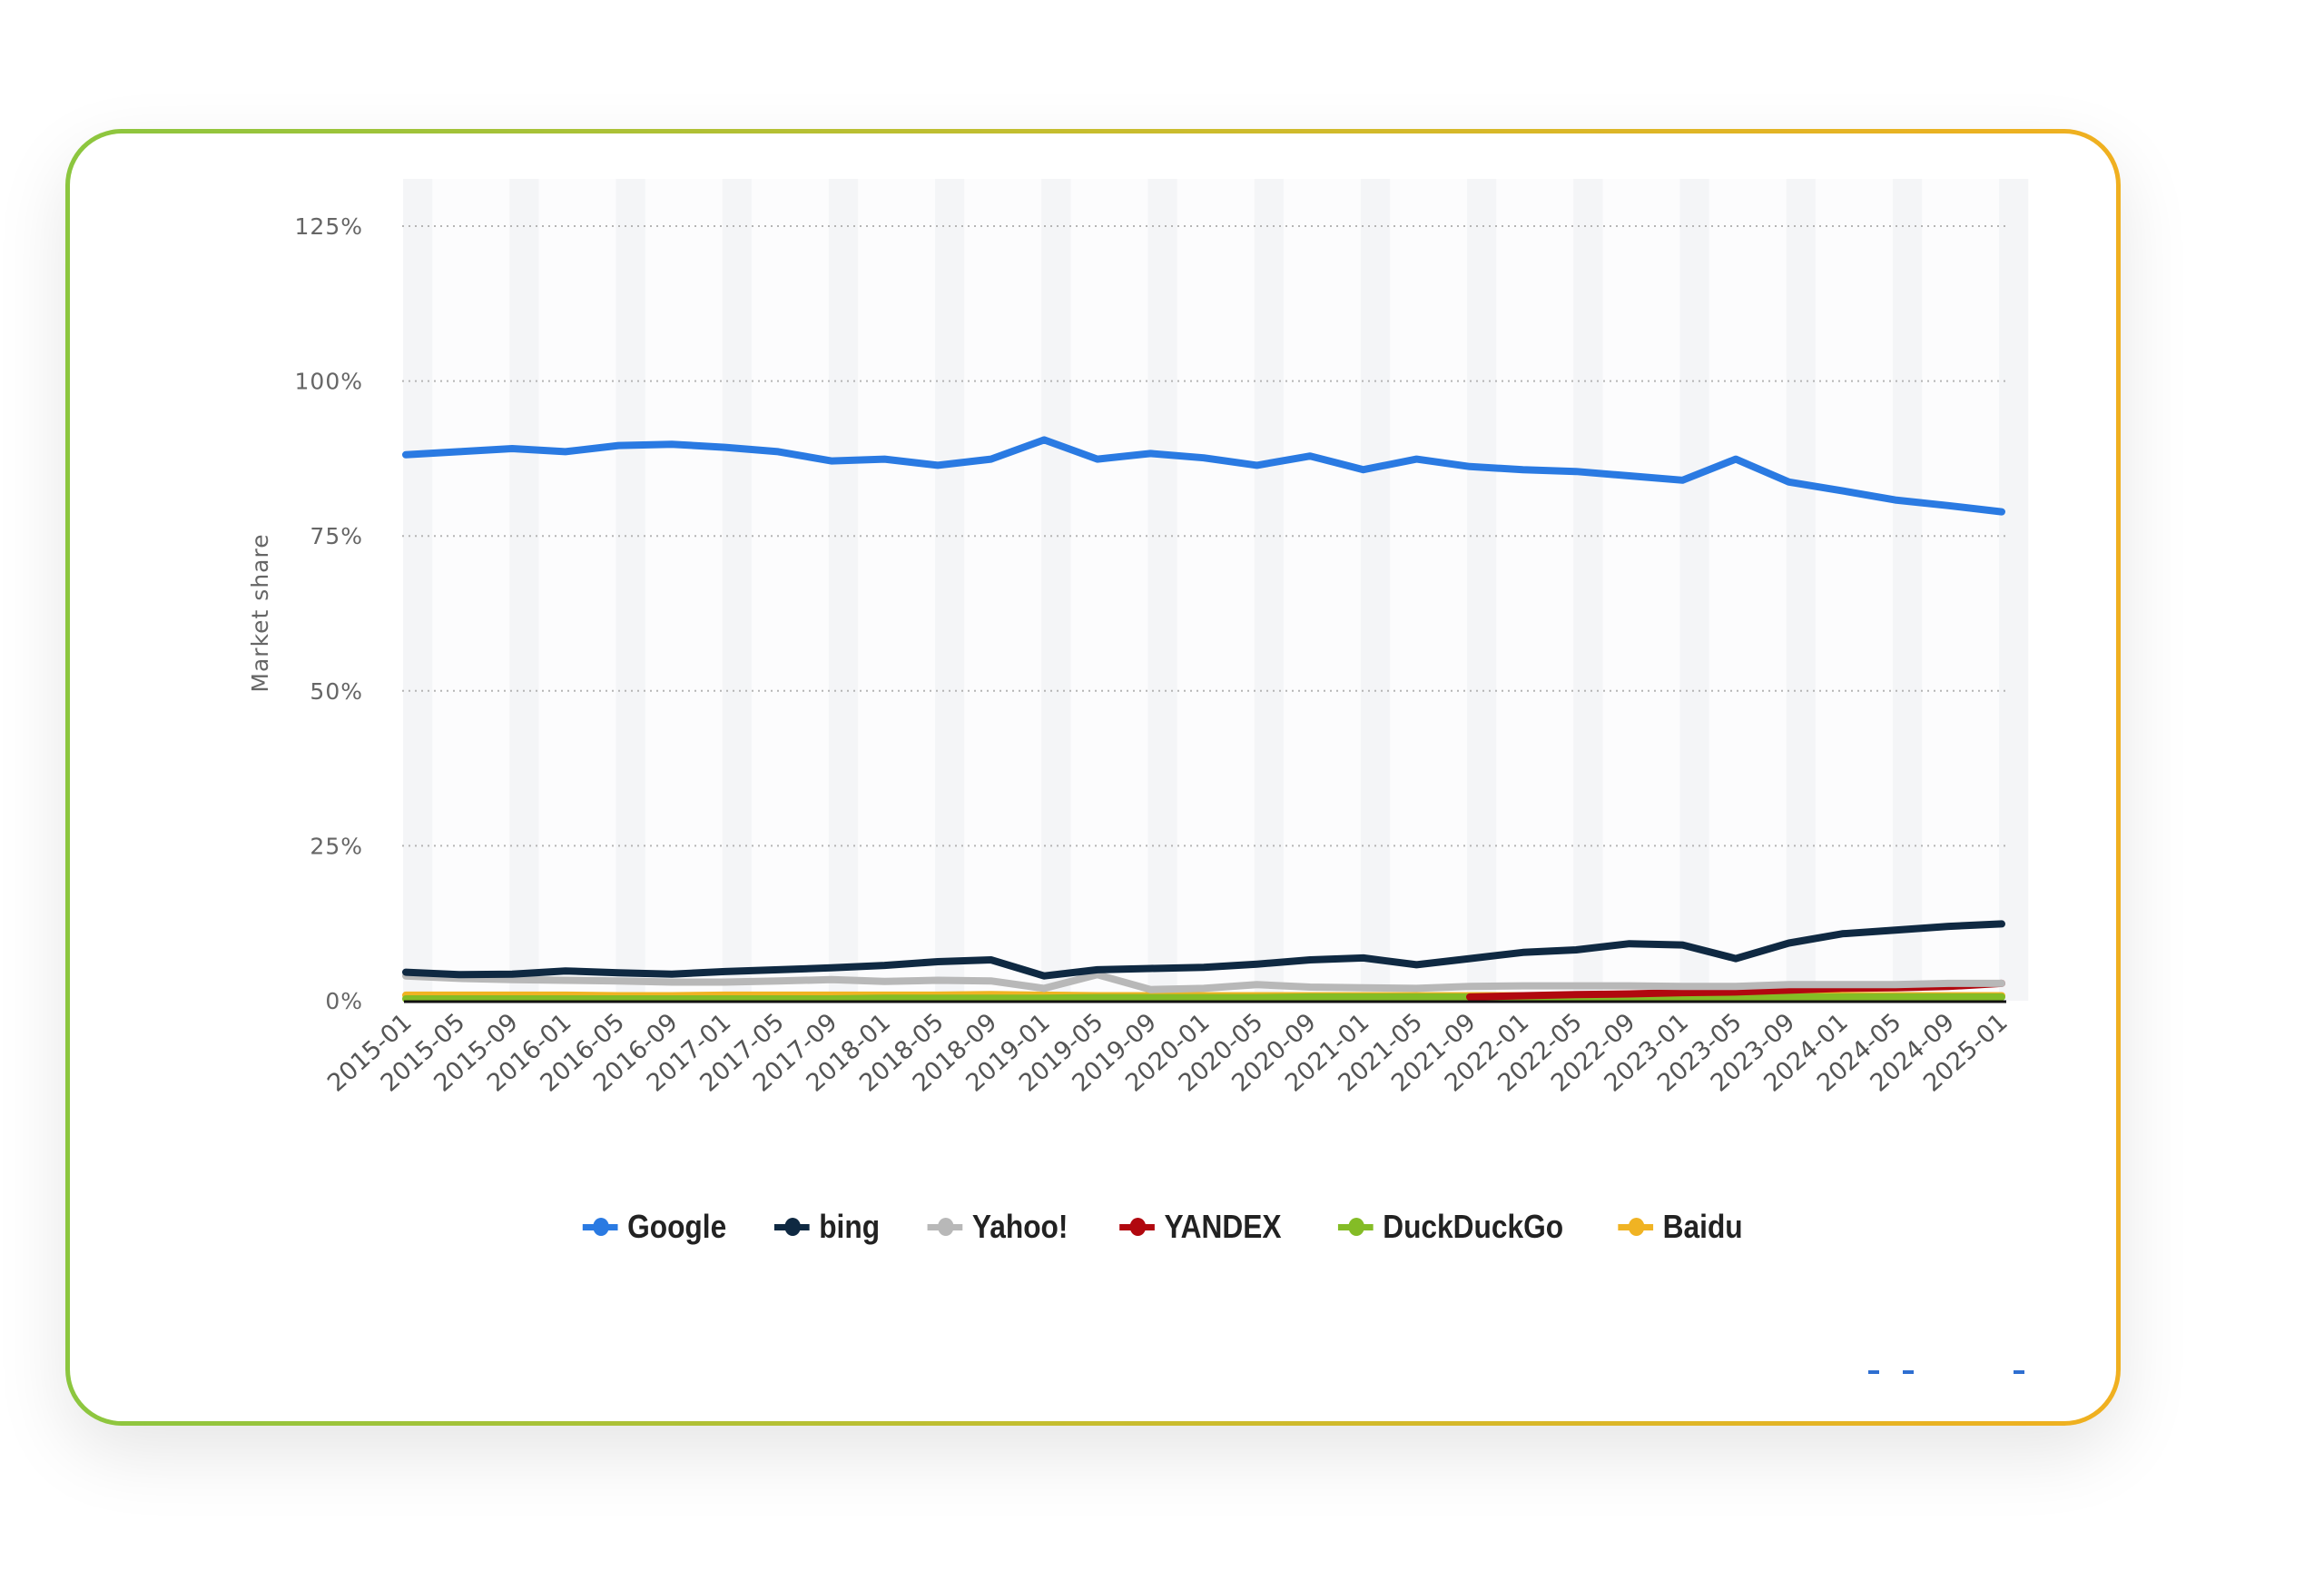 The width and height of the screenshot is (2324, 1571). I want to click on y-axis-title: Market share, so click(260, 612).